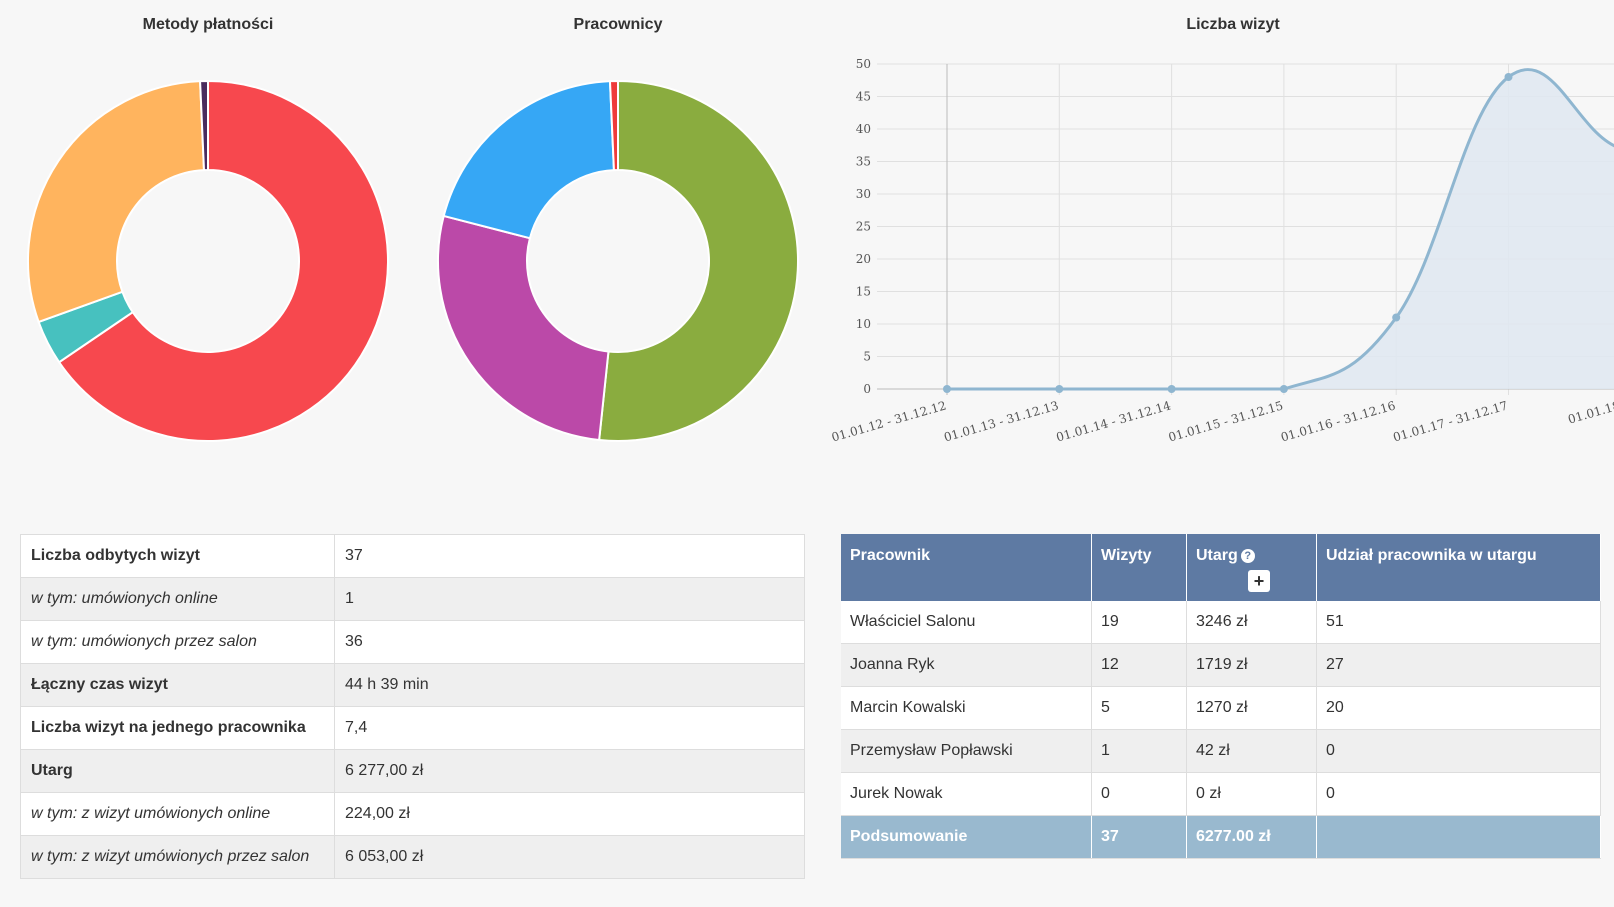 This screenshot has width=1614, height=907. Describe the element at coordinates (1450, 421) in the screenshot. I see `x-tick-label: 01.01.17 - 31.12.17` at that location.